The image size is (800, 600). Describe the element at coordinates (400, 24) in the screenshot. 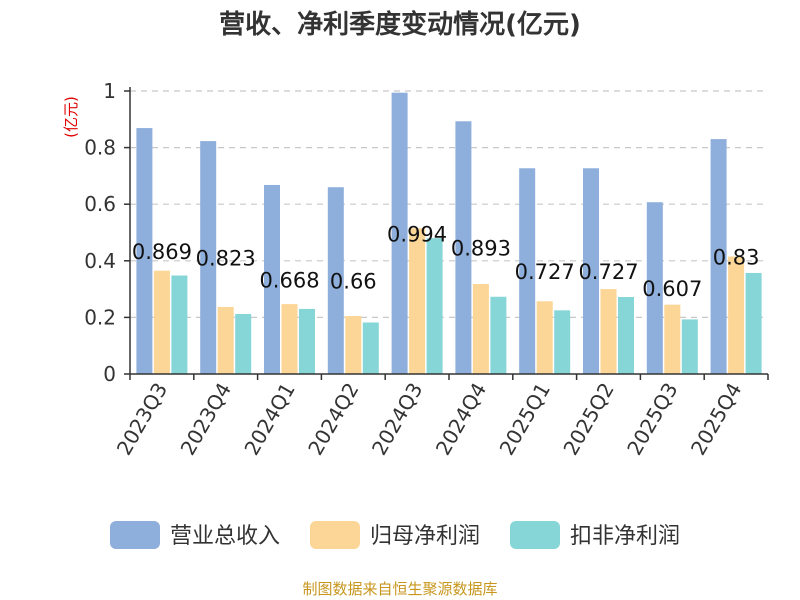

I see `chart-title: 营收、净利季度变动情况(亿元)` at that location.